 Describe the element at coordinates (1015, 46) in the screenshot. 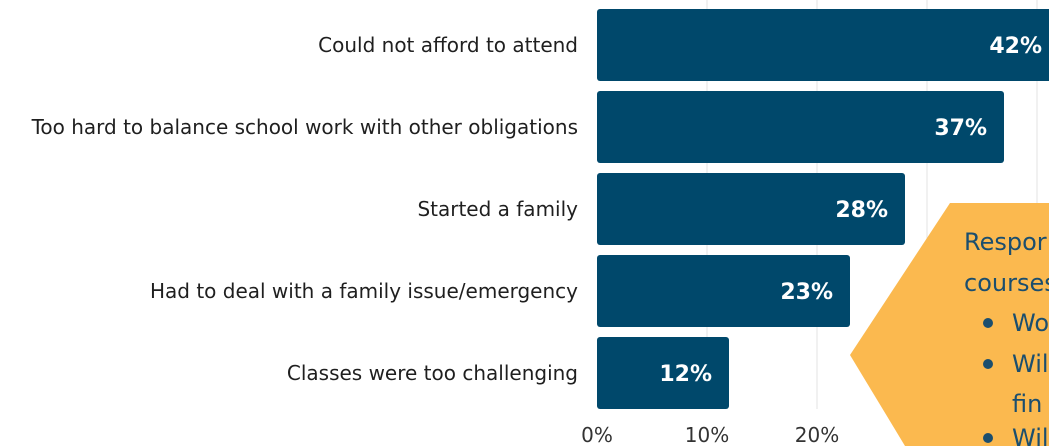

I see `bar-value-label: 42%` at that location.